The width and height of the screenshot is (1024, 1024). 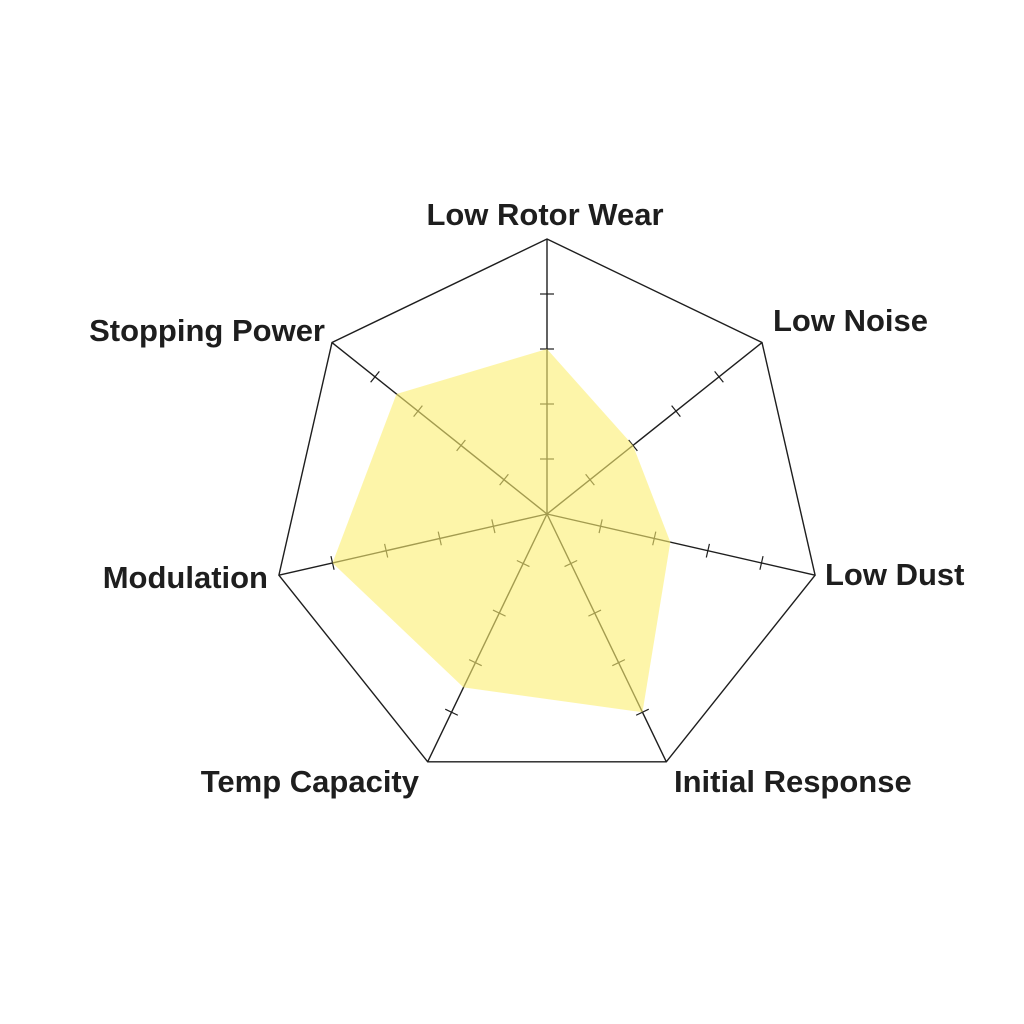 What do you see at coordinates (793, 781) in the screenshot?
I see `axis-label-initial-response: Initial Response` at bounding box center [793, 781].